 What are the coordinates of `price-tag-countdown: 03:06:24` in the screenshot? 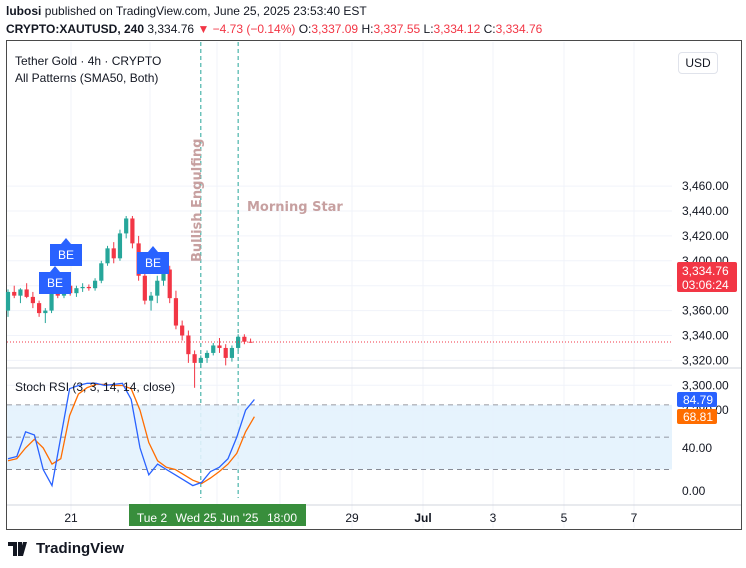 It's located at (705, 285).